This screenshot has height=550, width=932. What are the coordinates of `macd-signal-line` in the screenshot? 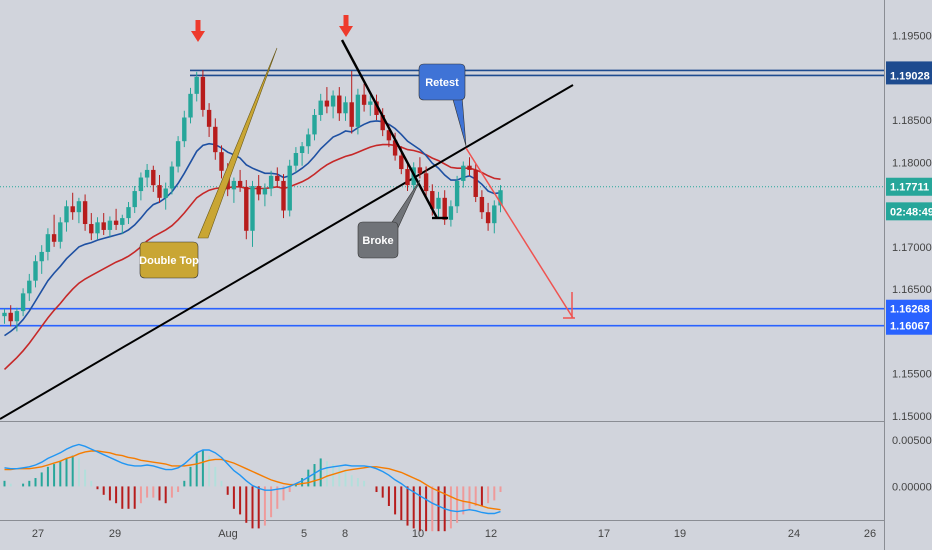 It's located at (252, 480).